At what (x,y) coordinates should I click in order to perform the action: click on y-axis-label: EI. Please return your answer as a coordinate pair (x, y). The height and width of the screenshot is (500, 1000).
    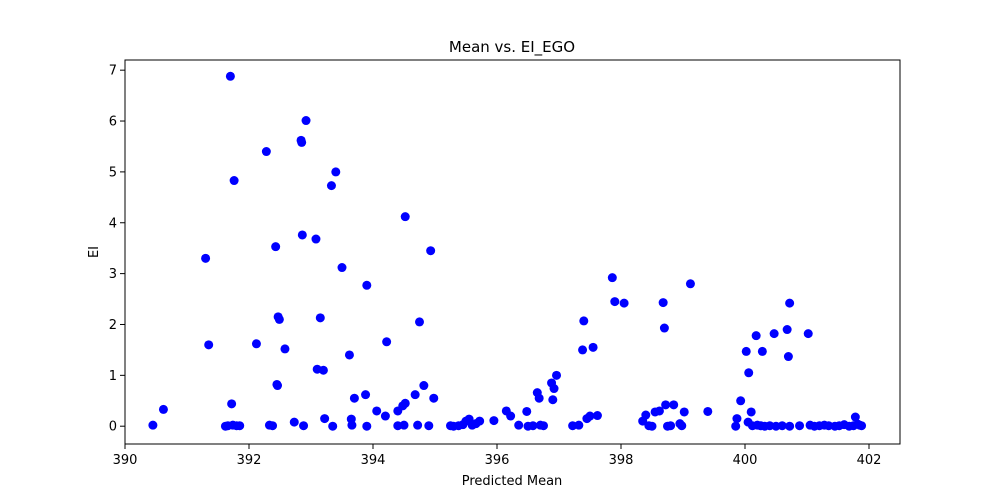
    Looking at the image, I should click on (94, 252).